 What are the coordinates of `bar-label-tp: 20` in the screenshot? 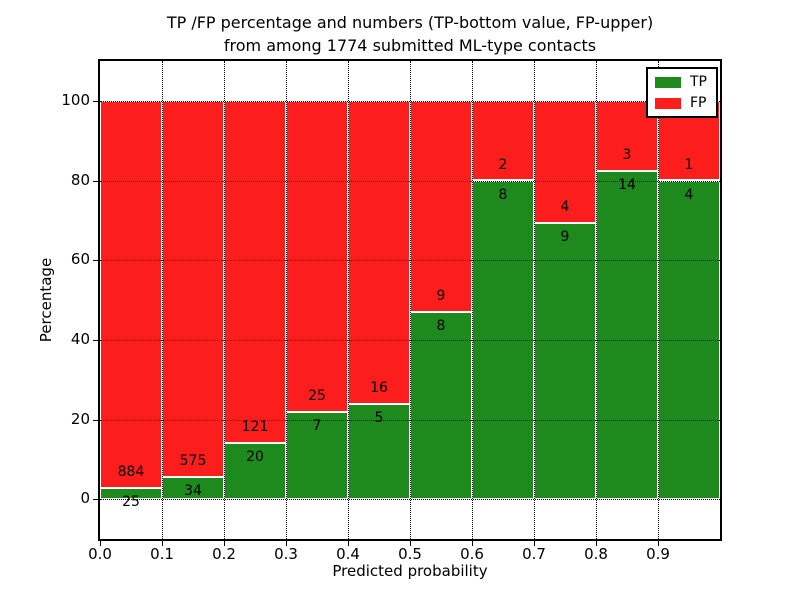 It's located at (255, 456).